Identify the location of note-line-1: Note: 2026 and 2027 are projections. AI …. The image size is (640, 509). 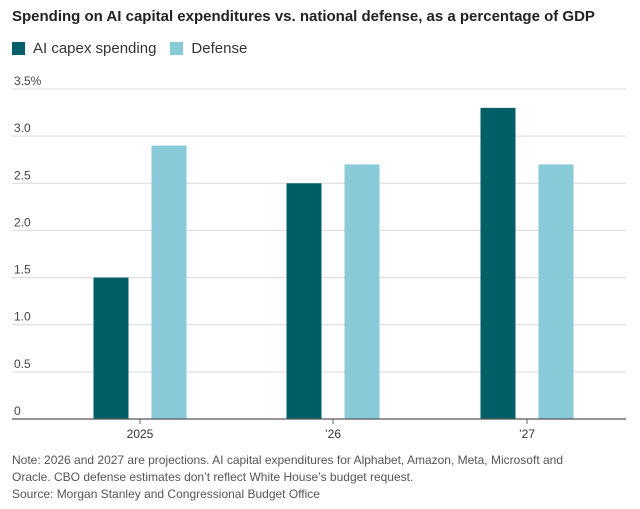
(288, 460).